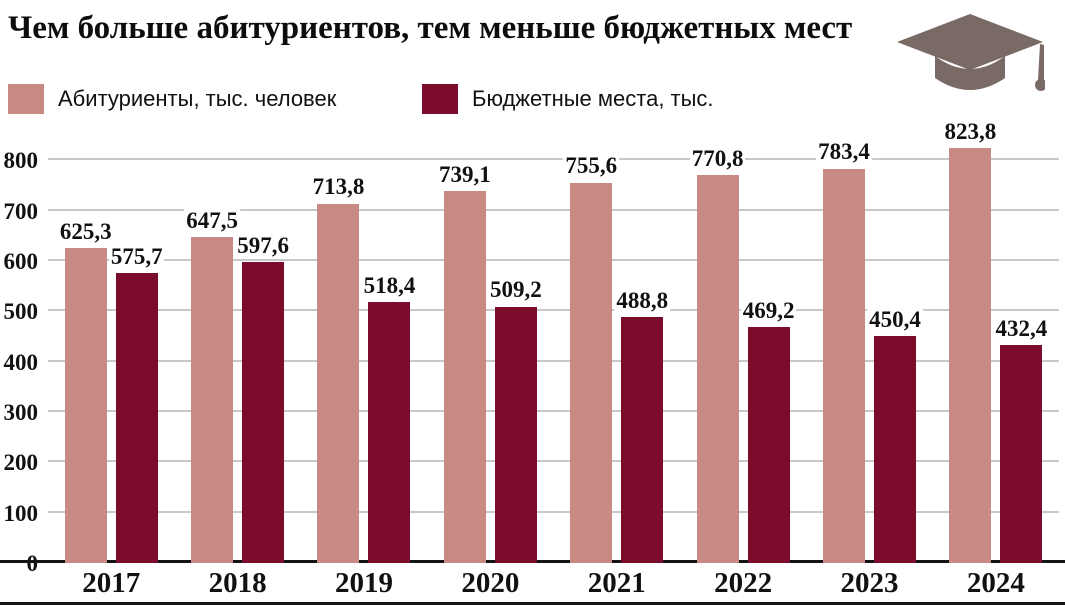  What do you see at coordinates (338, 187) in the screenshot?
I see `value-label: 713,8` at bounding box center [338, 187].